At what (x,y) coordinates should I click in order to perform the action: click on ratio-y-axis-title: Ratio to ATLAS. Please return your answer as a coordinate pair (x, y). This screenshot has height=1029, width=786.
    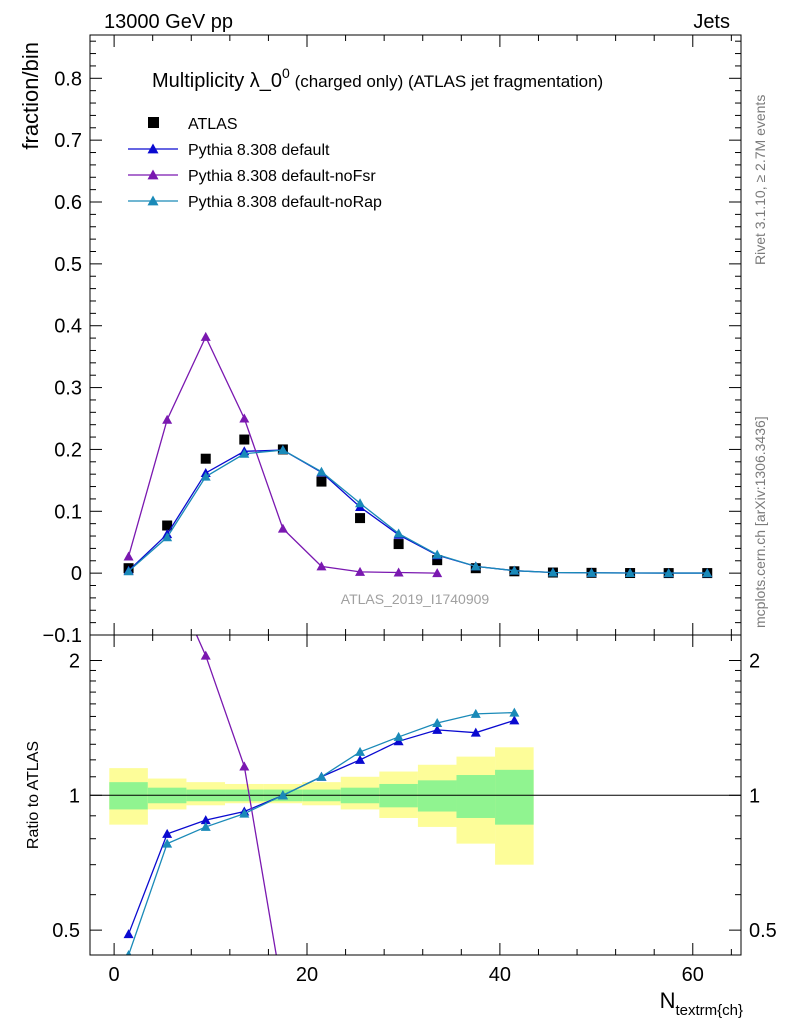
    Looking at the image, I should click on (33, 795).